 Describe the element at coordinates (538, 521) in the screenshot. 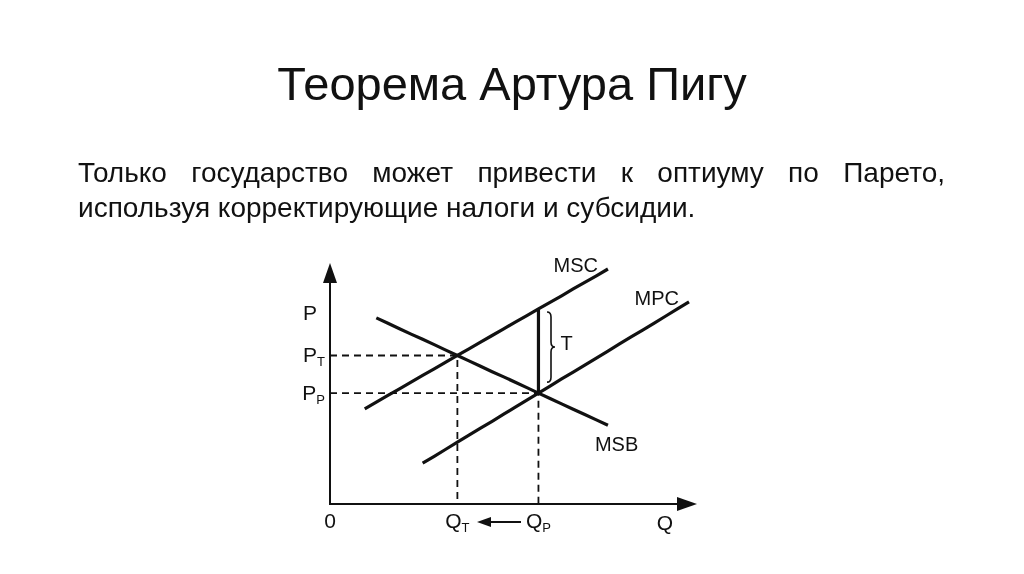

I see `x-tick-label: Q$_{P}$` at that location.